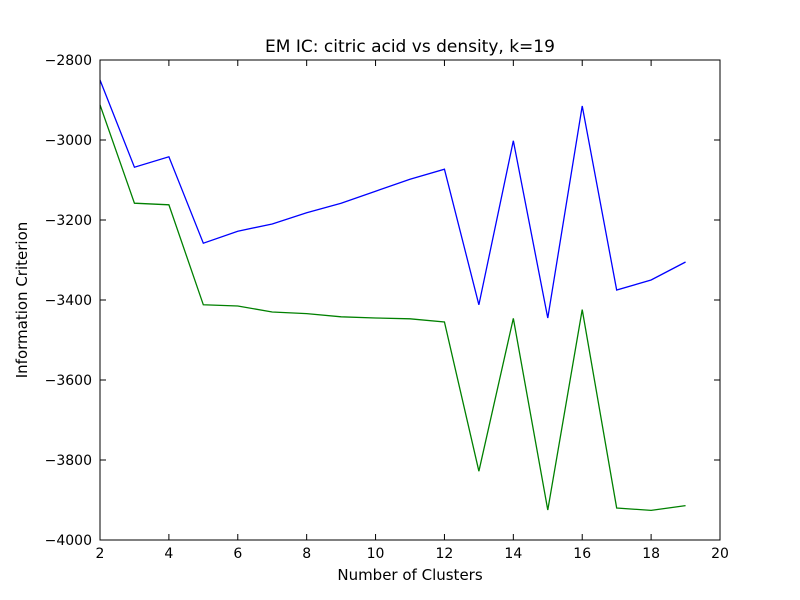  What do you see at coordinates (651, 554) in the screenshot?
I see `x-tick-label: 18` at bounding box center [651, 554].